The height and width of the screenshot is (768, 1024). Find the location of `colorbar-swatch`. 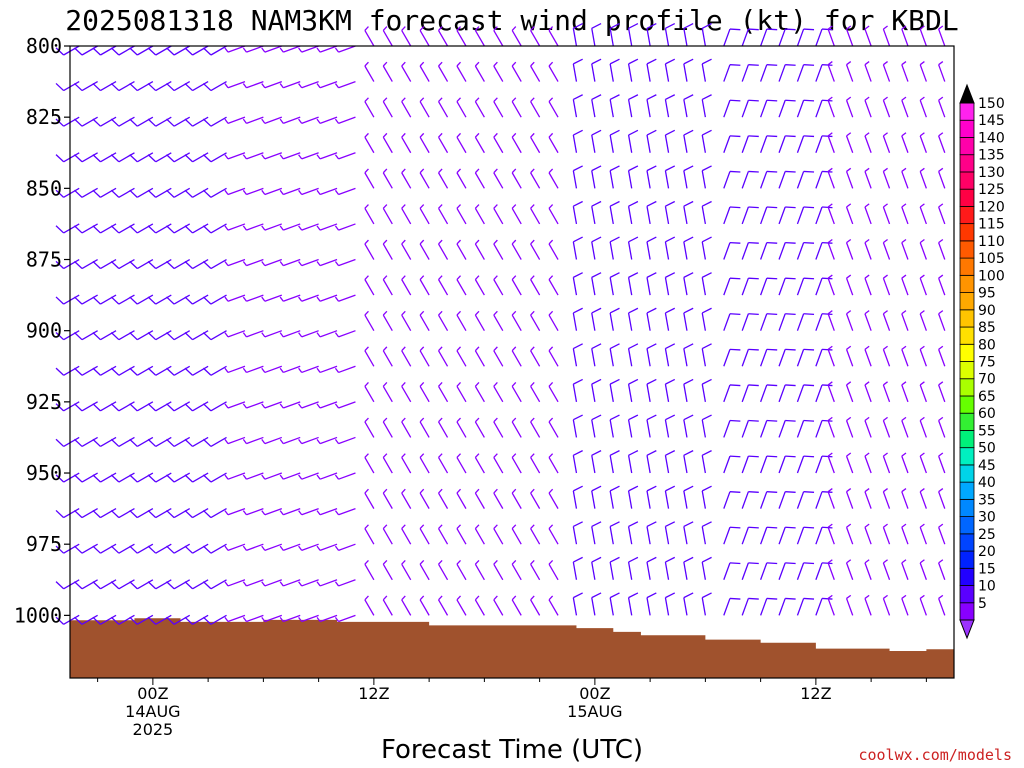

colorbar-swatch is located at coordinates (967, 111).